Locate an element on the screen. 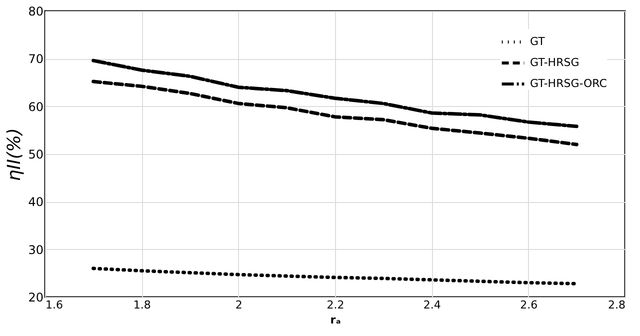  legend-label: GT-HRSG-ORC is located at coordinates (569, 83).